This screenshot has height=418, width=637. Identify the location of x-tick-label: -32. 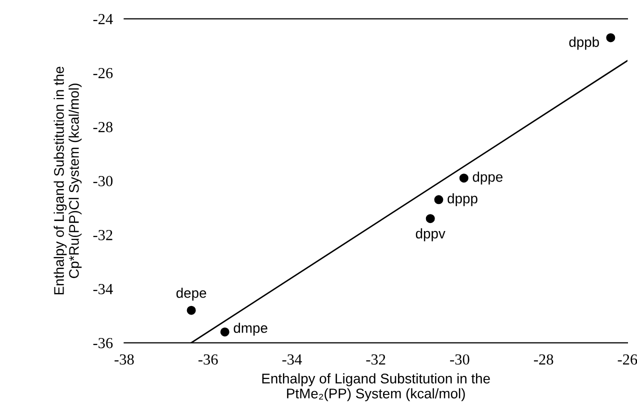
(376, 359).